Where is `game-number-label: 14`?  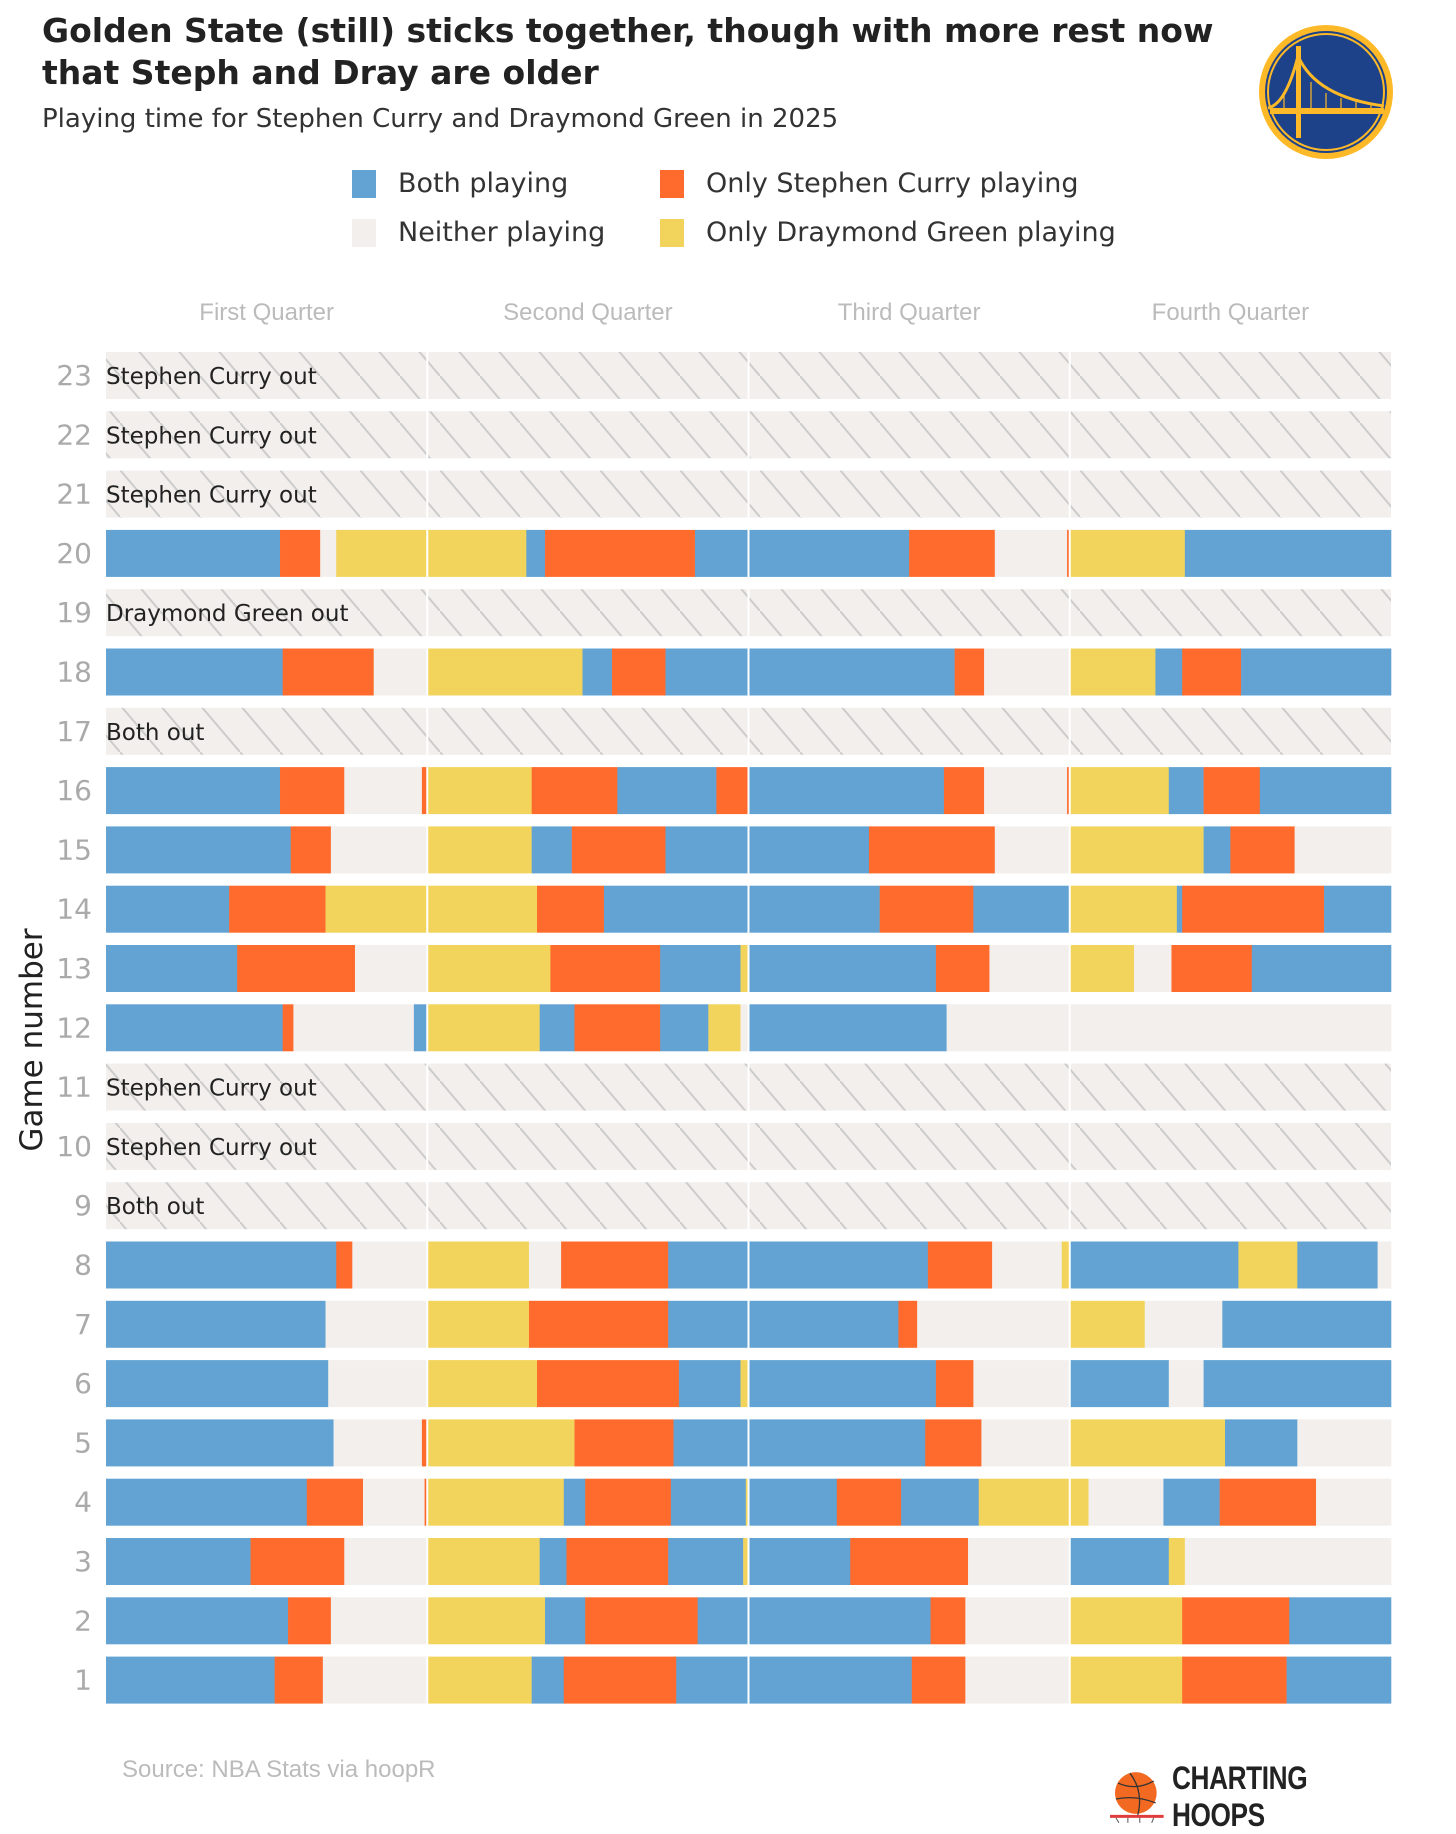
game-number-label: 14 is located at coordinates (74, 909).